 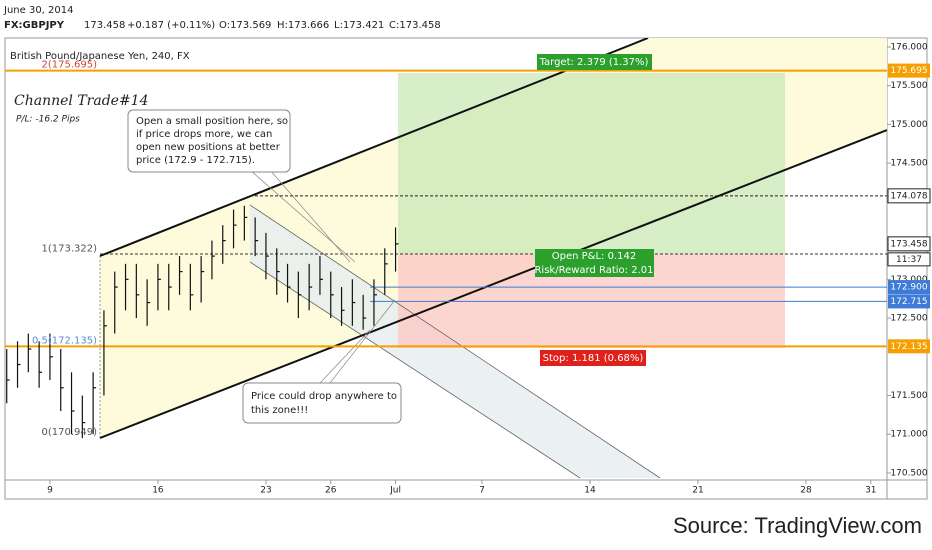 I want to click on risk-reward-label: Risk/Reward Ratio: 2.01, so click(x=593, y=270).